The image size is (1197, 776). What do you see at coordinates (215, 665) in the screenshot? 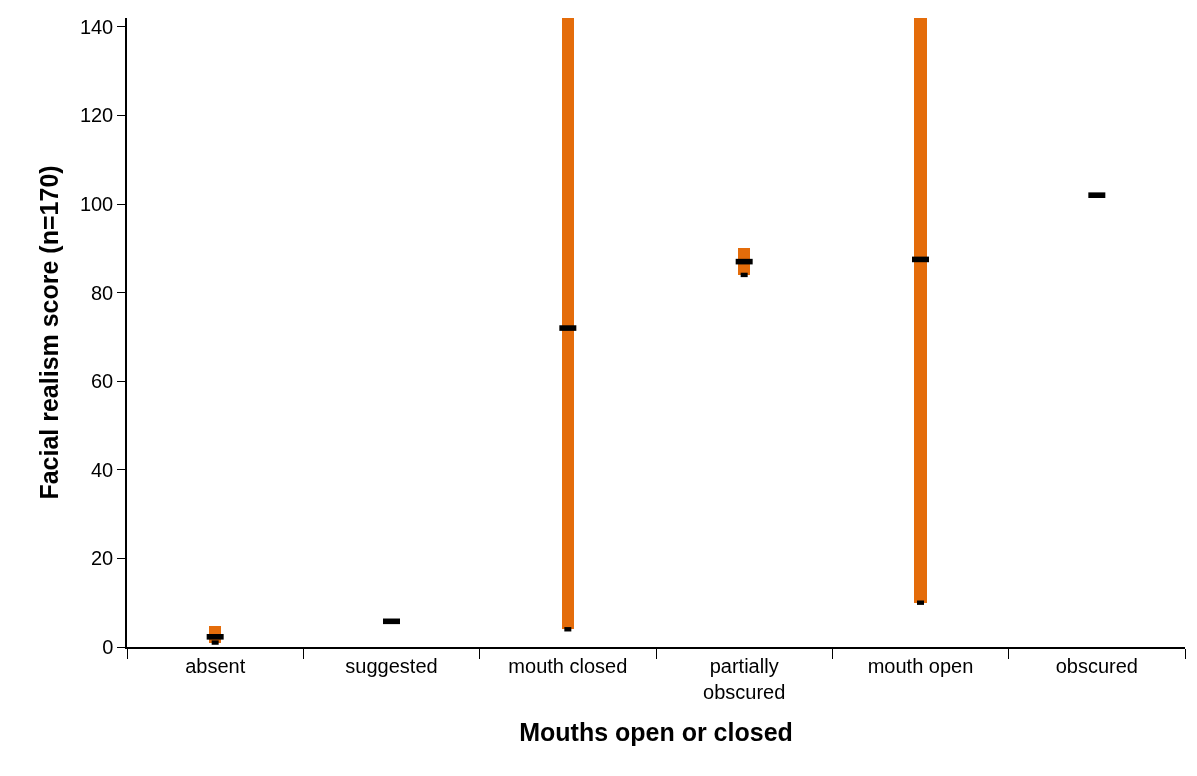
I see `x-tick-label: absent` at bounding box center [215, 665].